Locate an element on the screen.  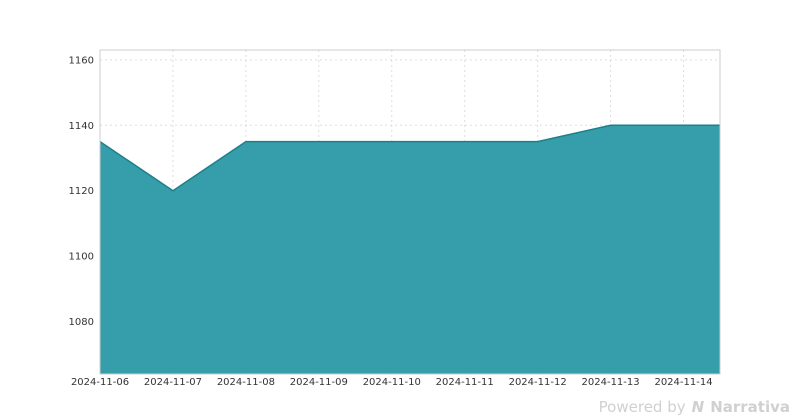
x-tick-label-1: 2024-11-07 is located at coordinates (173, 382).